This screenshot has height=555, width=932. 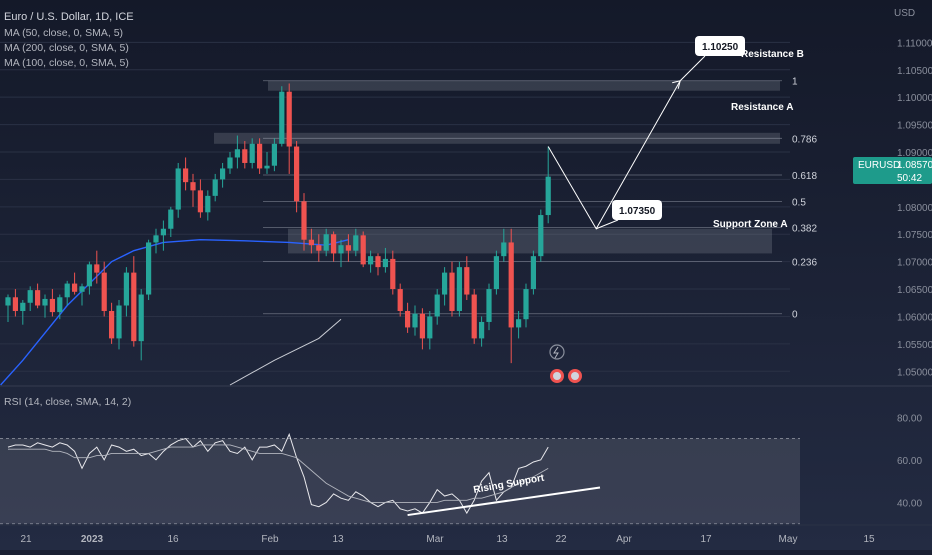 What do you see at coordinates (914, 208) in the screenshot?
I see `y-tick-label: 1.08000` at bounding box center [914, 208].